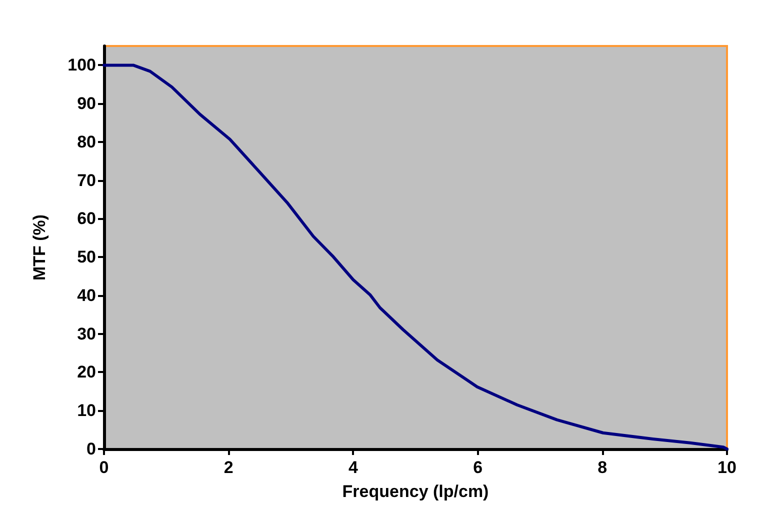  Describe the element at coordinates (86, 372) in the screenshot. I see `y-tick-label: 20` at that location.